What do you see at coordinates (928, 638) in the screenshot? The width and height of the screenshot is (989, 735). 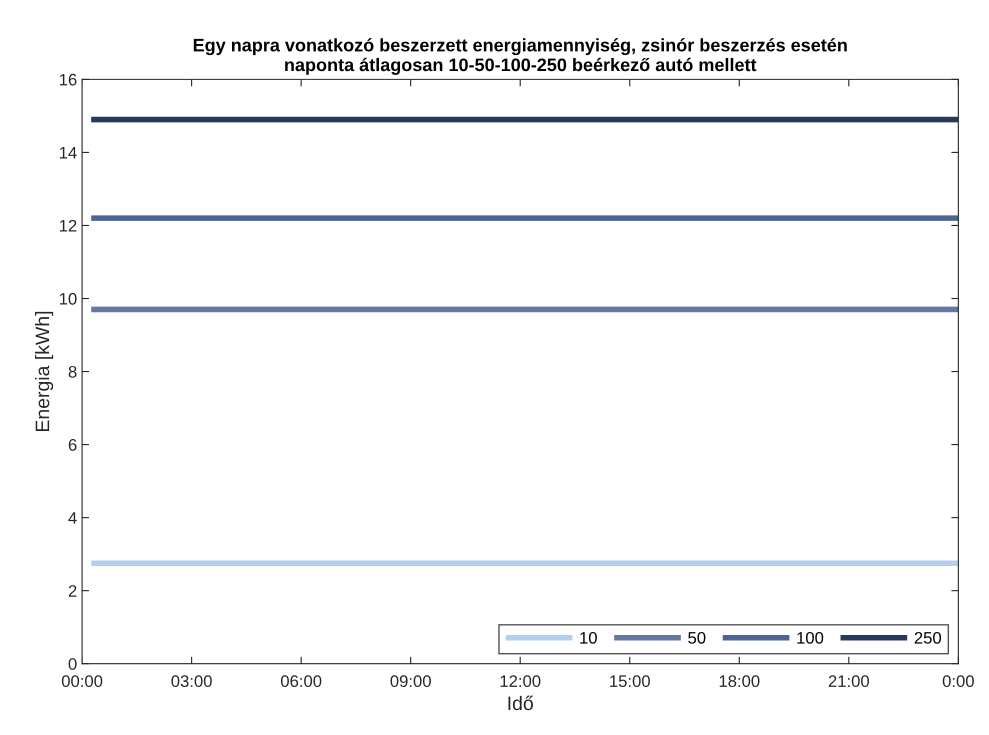 I see `legend-label: 250` at bounding box center [928, 638].